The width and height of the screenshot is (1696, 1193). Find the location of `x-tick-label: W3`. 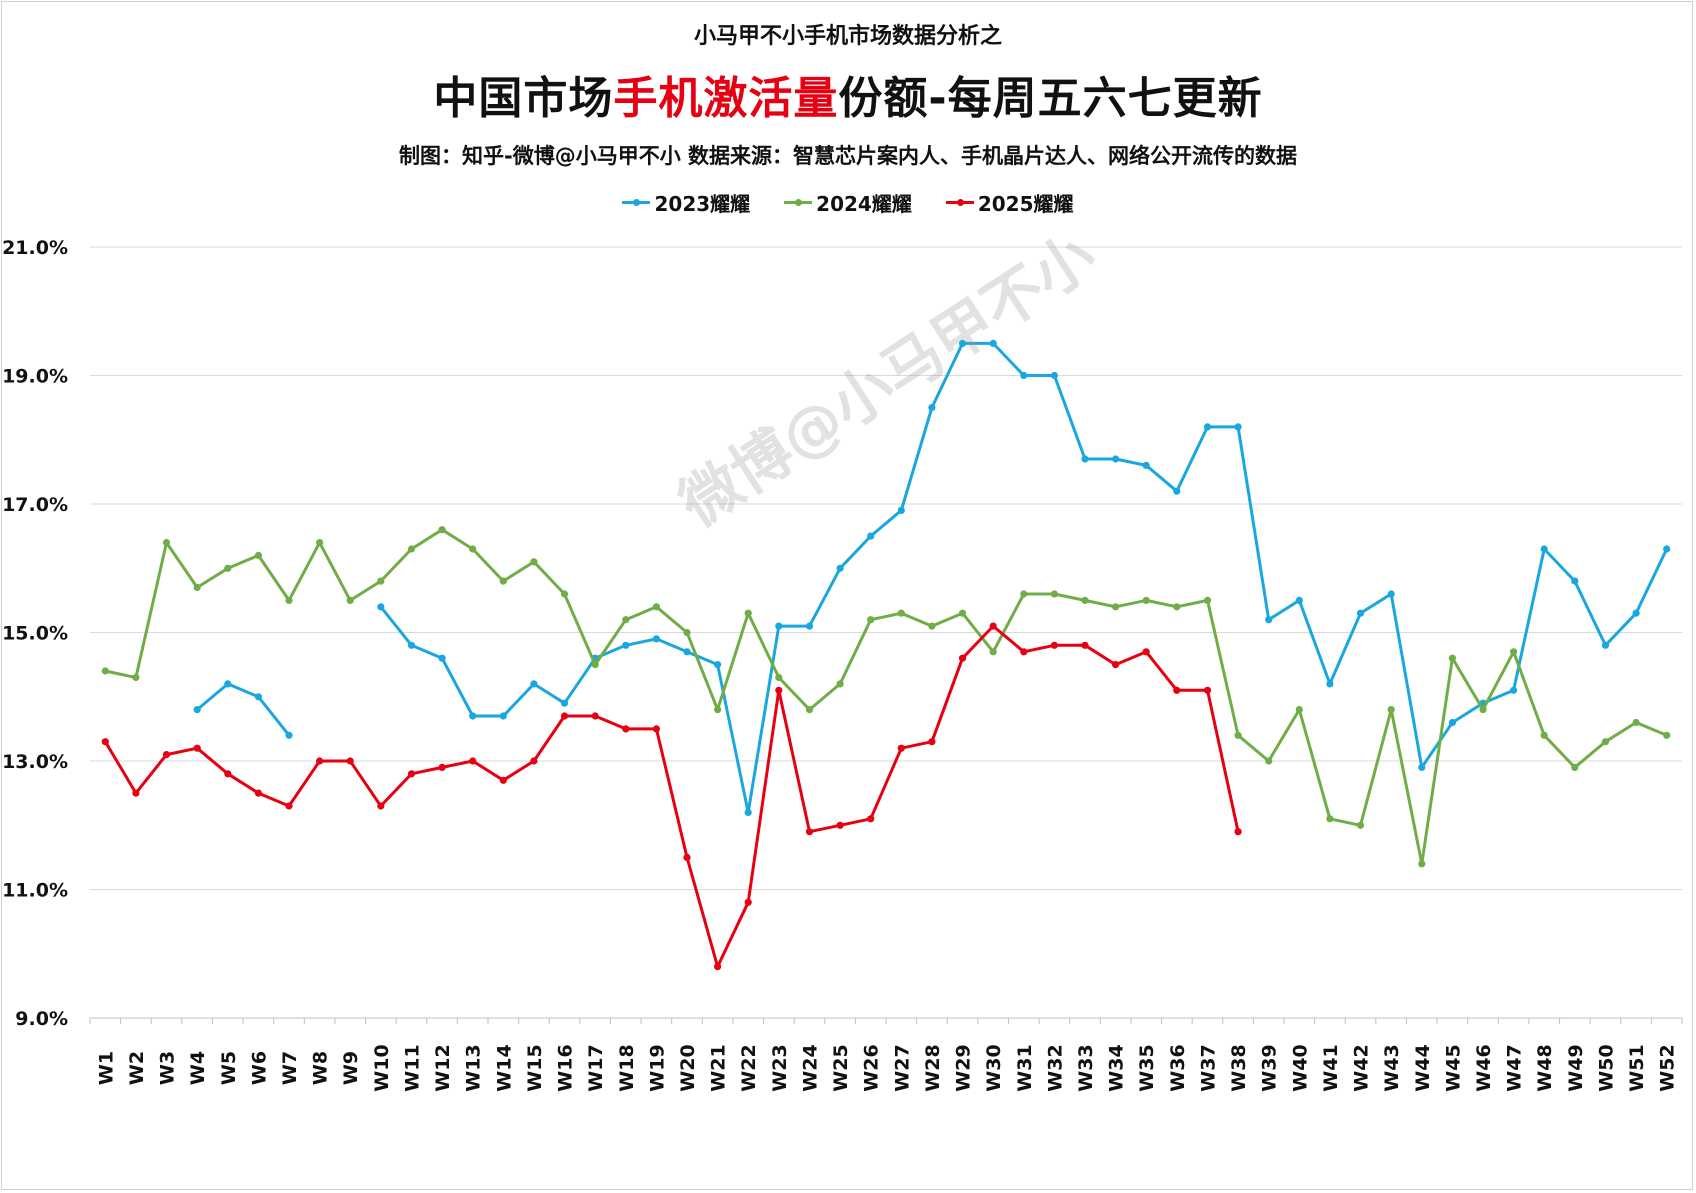

x-tick-label: W3 is located at coordinates (168, 1068).